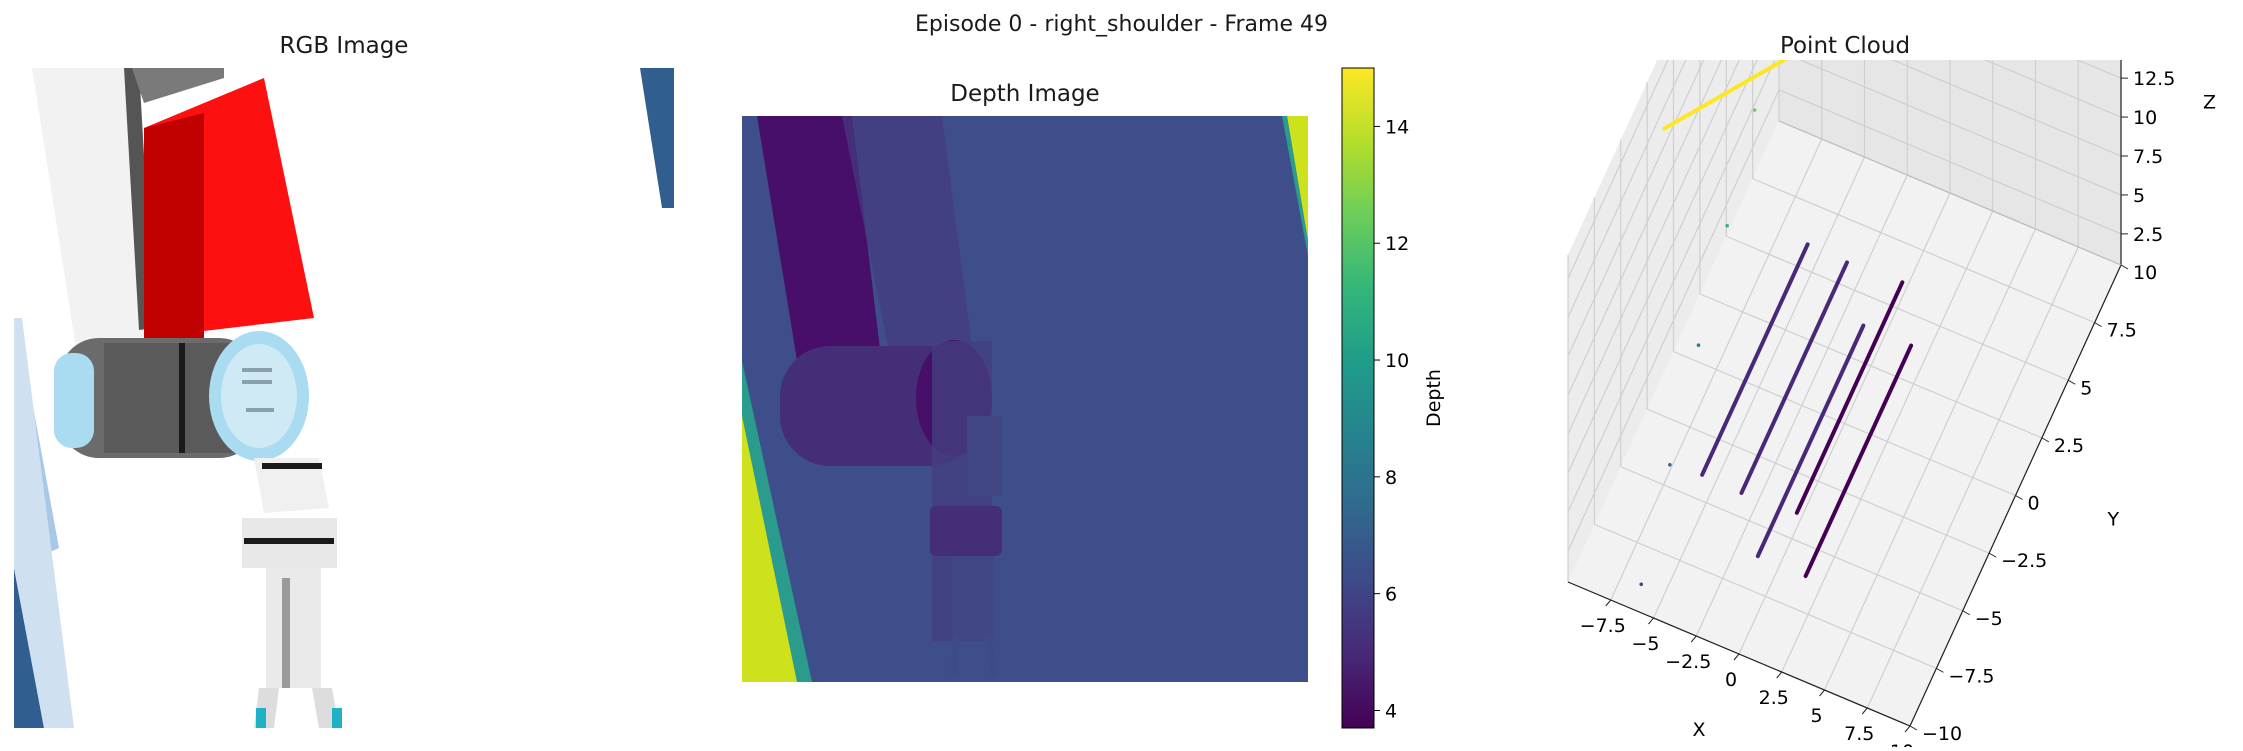  I want to click on robot-gripper, so click(293, 628).